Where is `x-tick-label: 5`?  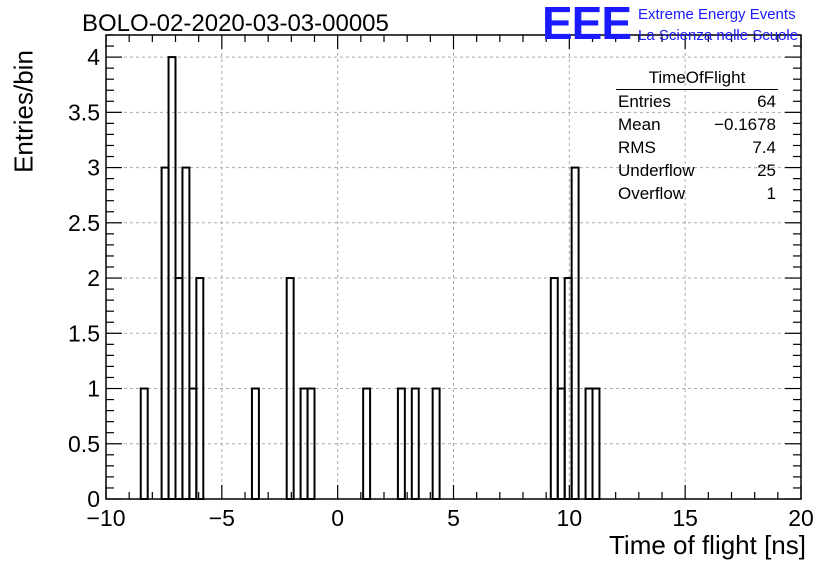
x-tick-label: 5 is located at coordinates (453, 518).